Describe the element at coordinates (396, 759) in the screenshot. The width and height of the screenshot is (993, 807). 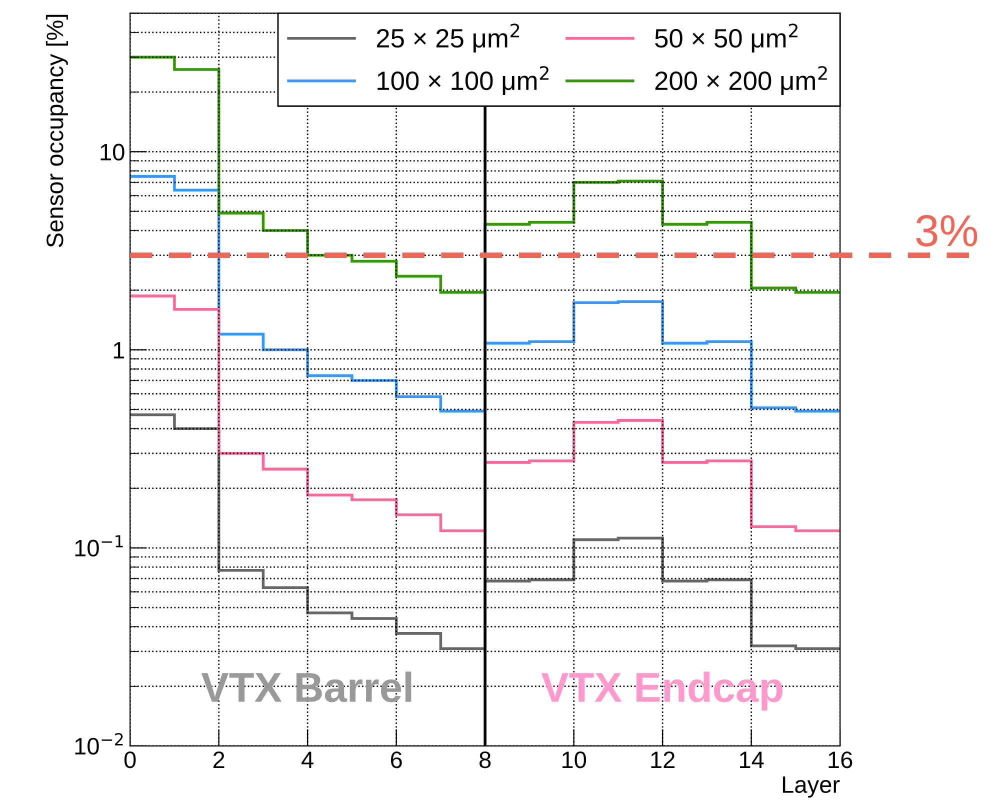
I see `x-tick-label: 6` at that location.